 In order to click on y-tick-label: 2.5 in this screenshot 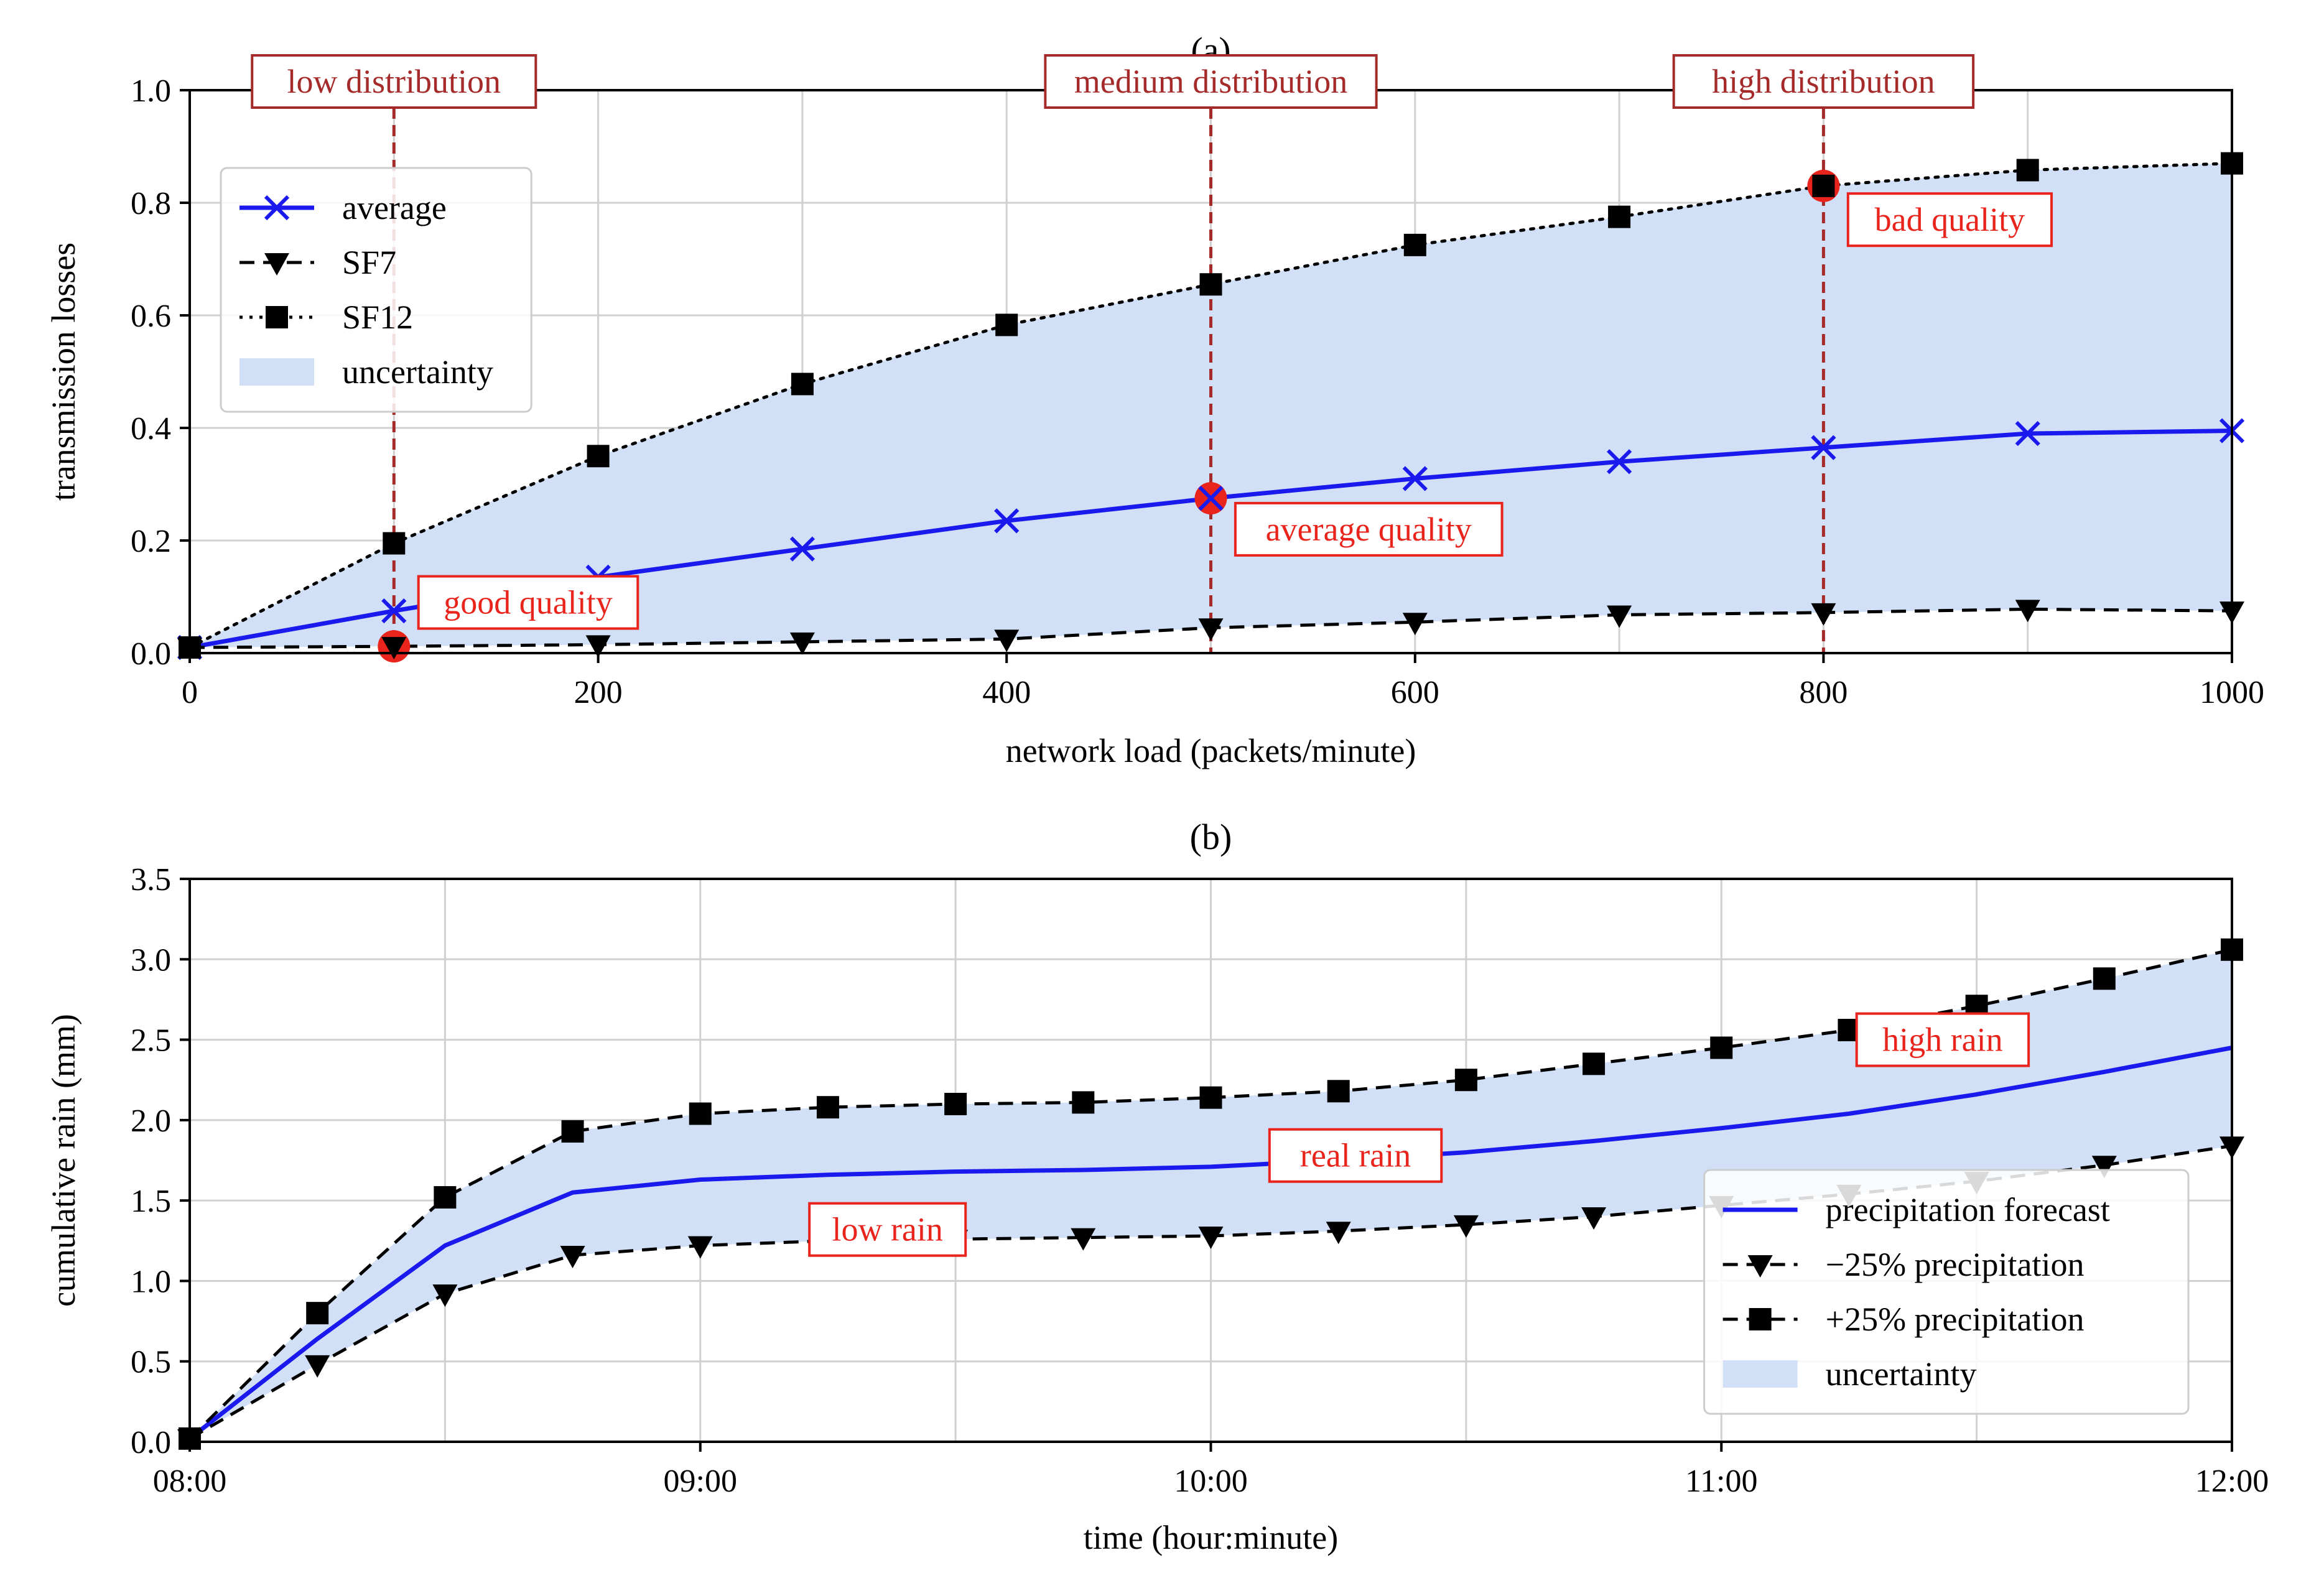, I will do `click(151, 1041)`.